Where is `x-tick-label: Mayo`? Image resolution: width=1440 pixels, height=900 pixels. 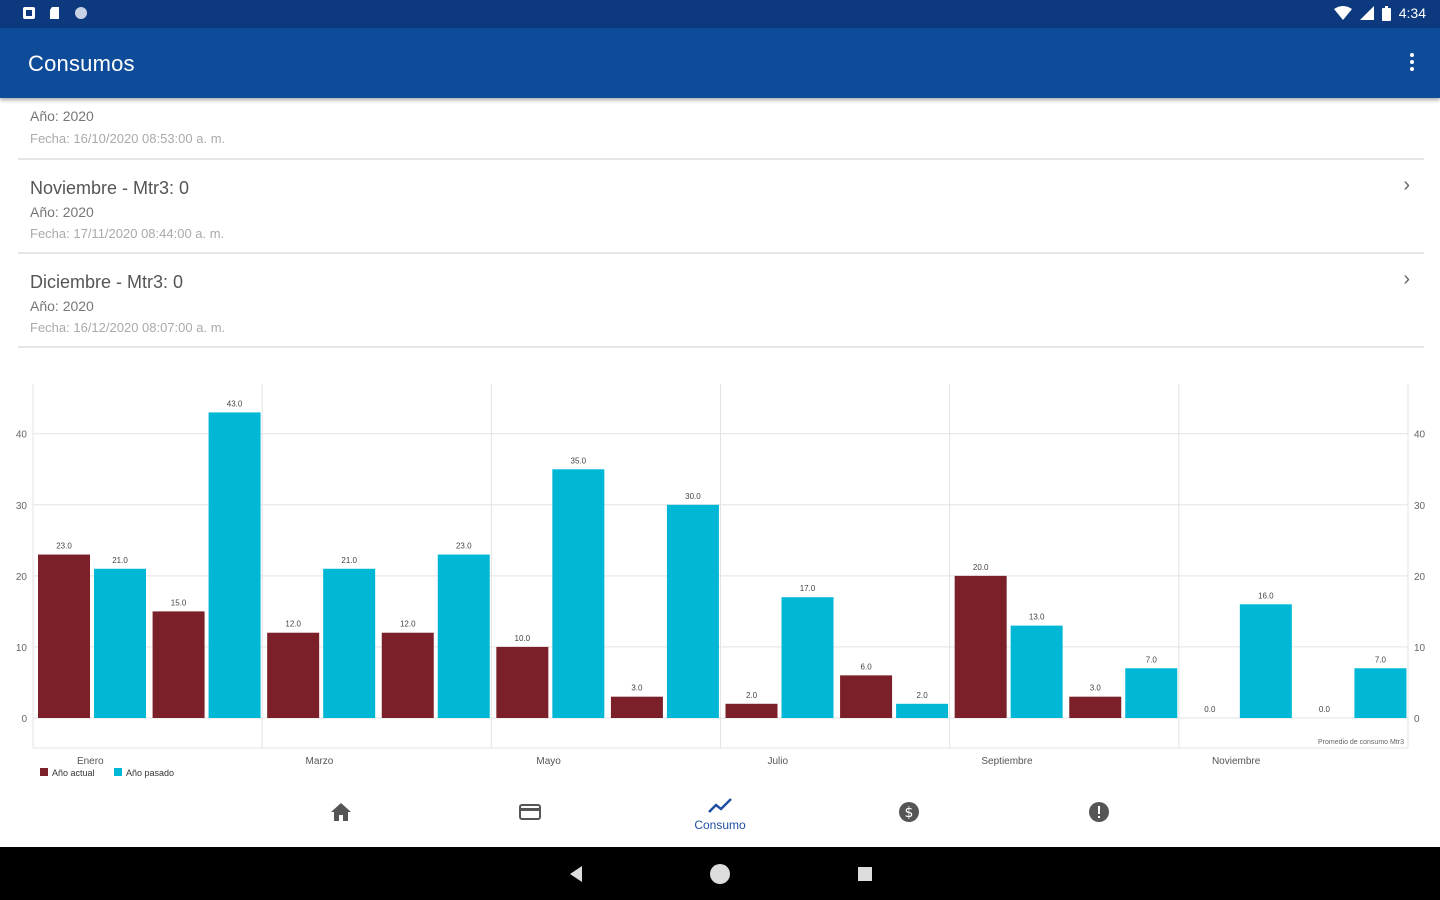 x-tick-label: Mayo is located at coordinates (548, 761).